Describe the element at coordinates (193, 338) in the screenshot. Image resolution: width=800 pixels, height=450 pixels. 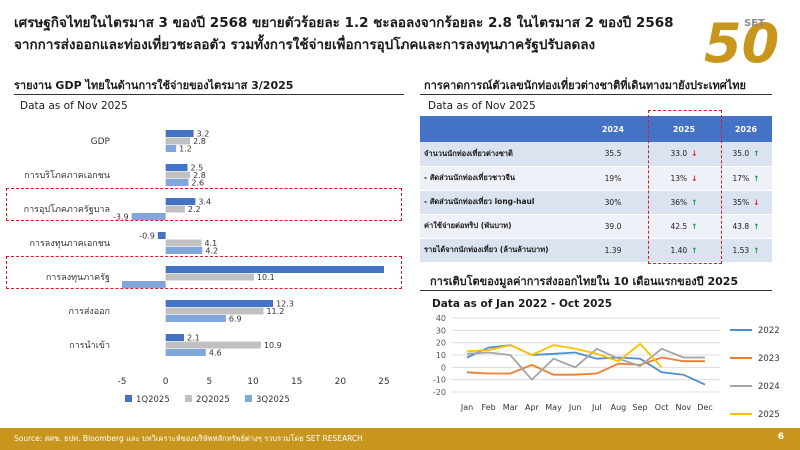
I see `data-label: 2.1` at that location.